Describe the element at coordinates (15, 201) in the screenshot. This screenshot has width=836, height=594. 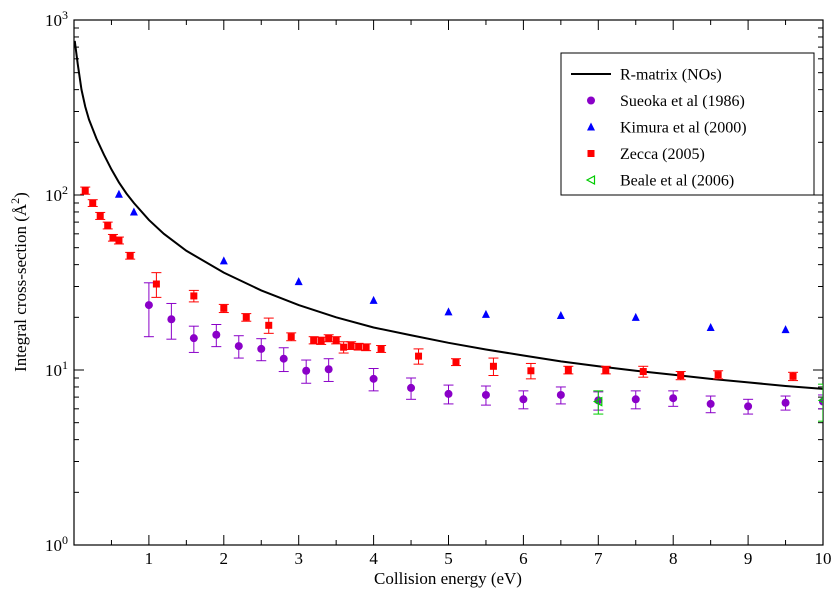
I see `y-axis-title-exp: 2` at that location.